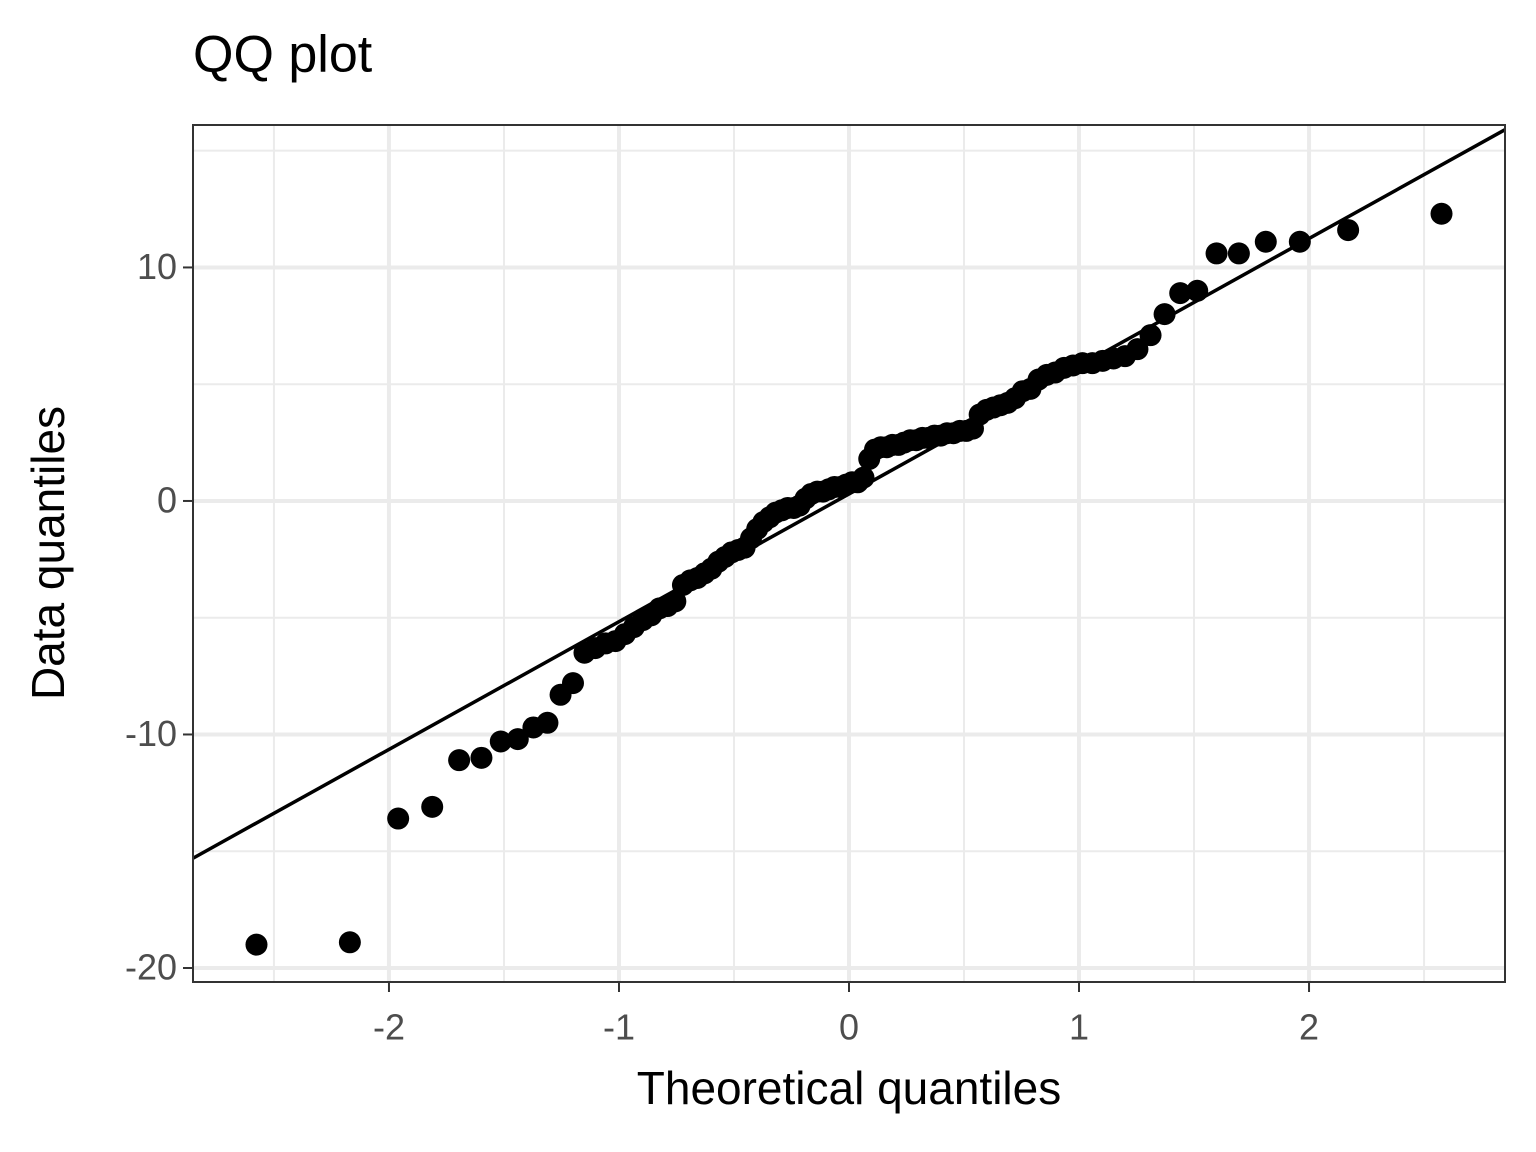 The height and width of the screenshot is (1152, 1536). What do you see at coordinates (151, 967) in the screenshot?
I see `y-tick-label: -20` at bounding box center [151, 967].